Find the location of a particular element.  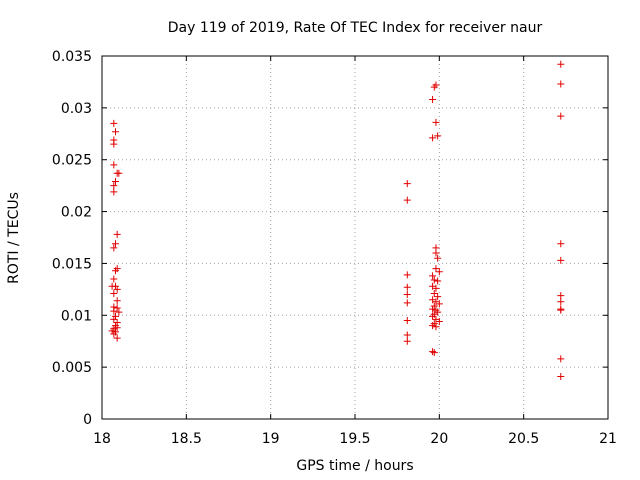

x-tick-labels: 18 18.5 19 19.5 20 20.5 21 is located at coordinates (355, 439).